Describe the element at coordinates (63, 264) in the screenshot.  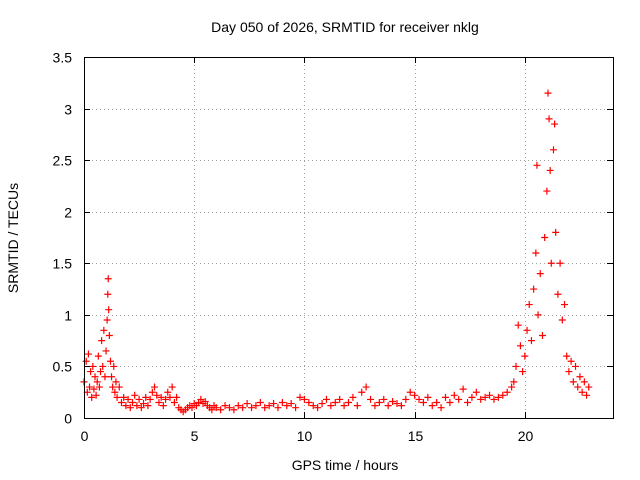
I see `y-tick-label: 1.5` at that location.